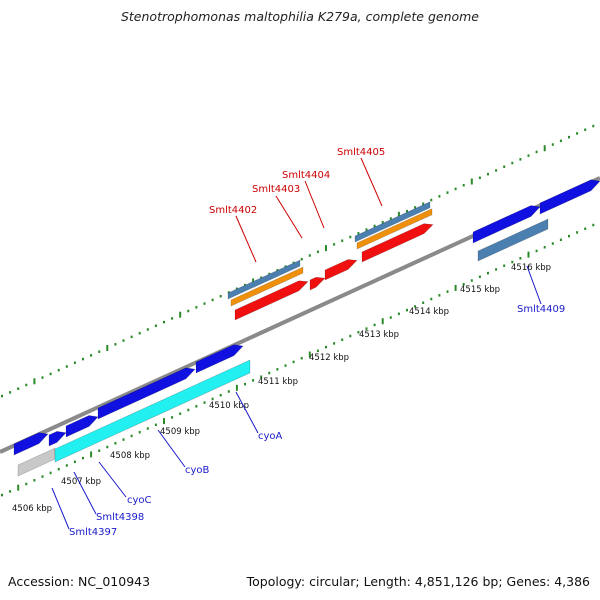 Image resolution: width=600 pixels, height=600 pixels. Describe the element at coordinates (120, 517) in the screenshot. I see `gene-label: Smlt4398` at that location.